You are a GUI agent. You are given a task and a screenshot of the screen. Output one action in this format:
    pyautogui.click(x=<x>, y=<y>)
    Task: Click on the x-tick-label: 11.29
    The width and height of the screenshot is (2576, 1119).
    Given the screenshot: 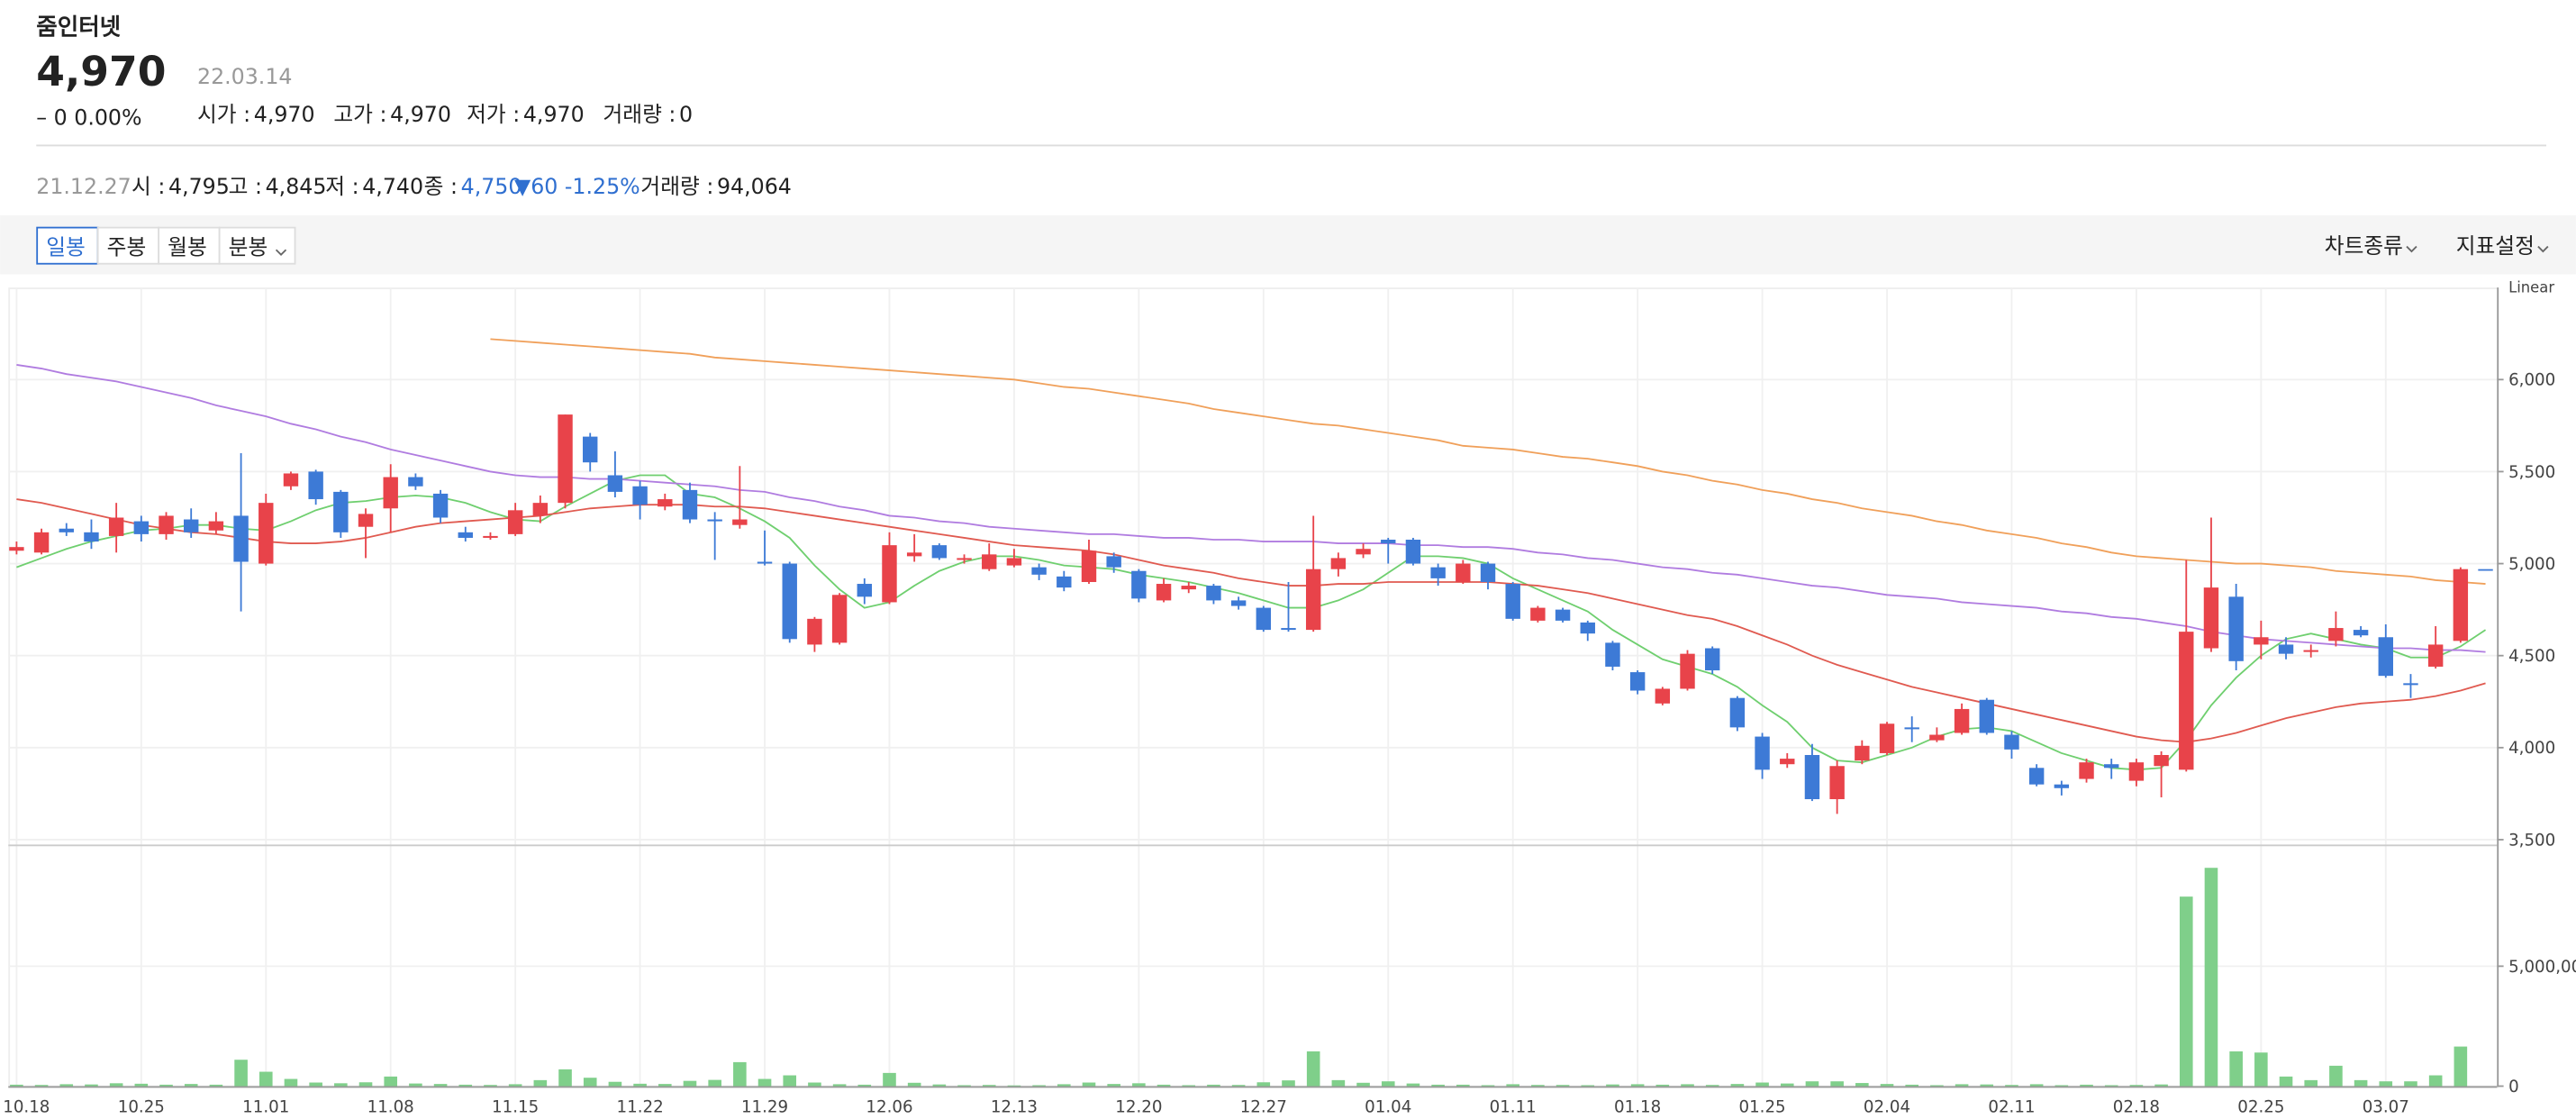 What is the action you would take?
    pyautogui.click(x=764, y=1107)
    